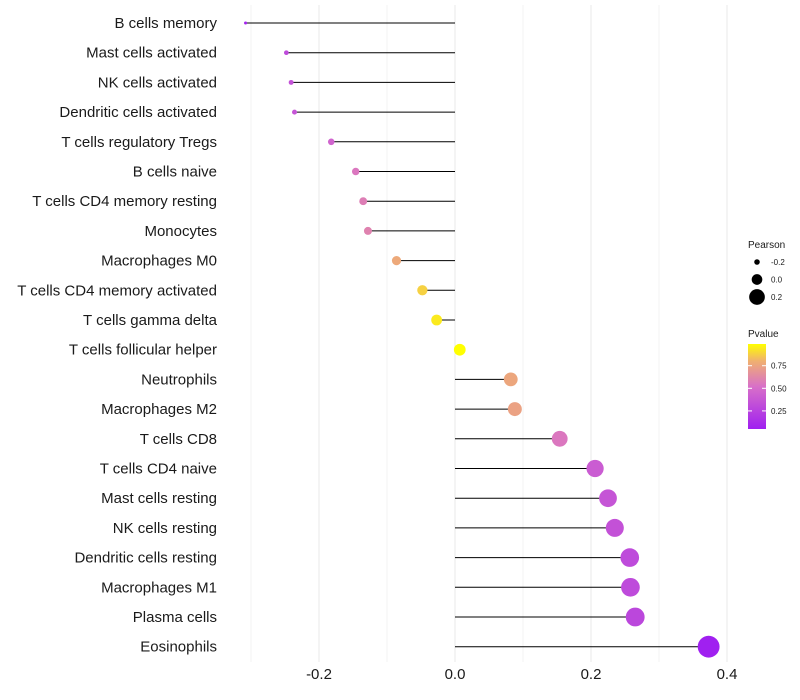 Image resolution: width=800 pixels, height=700 pixels. What do you see at coordinates (766, 245) in the screenshot?
I see `legend-size-title: Pearson` at bounding box center [766, 245].